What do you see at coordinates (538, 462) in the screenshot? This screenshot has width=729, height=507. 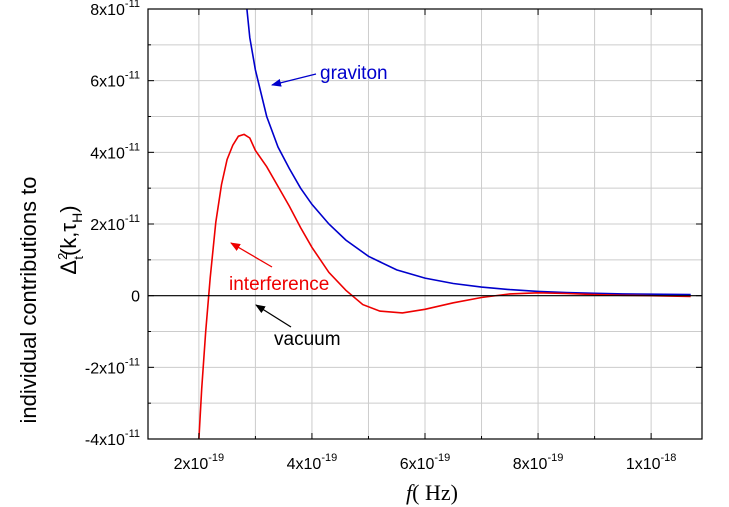 I see `x-tick-label: 8x10⁻¹⁹` at bounding box center [538, 462].